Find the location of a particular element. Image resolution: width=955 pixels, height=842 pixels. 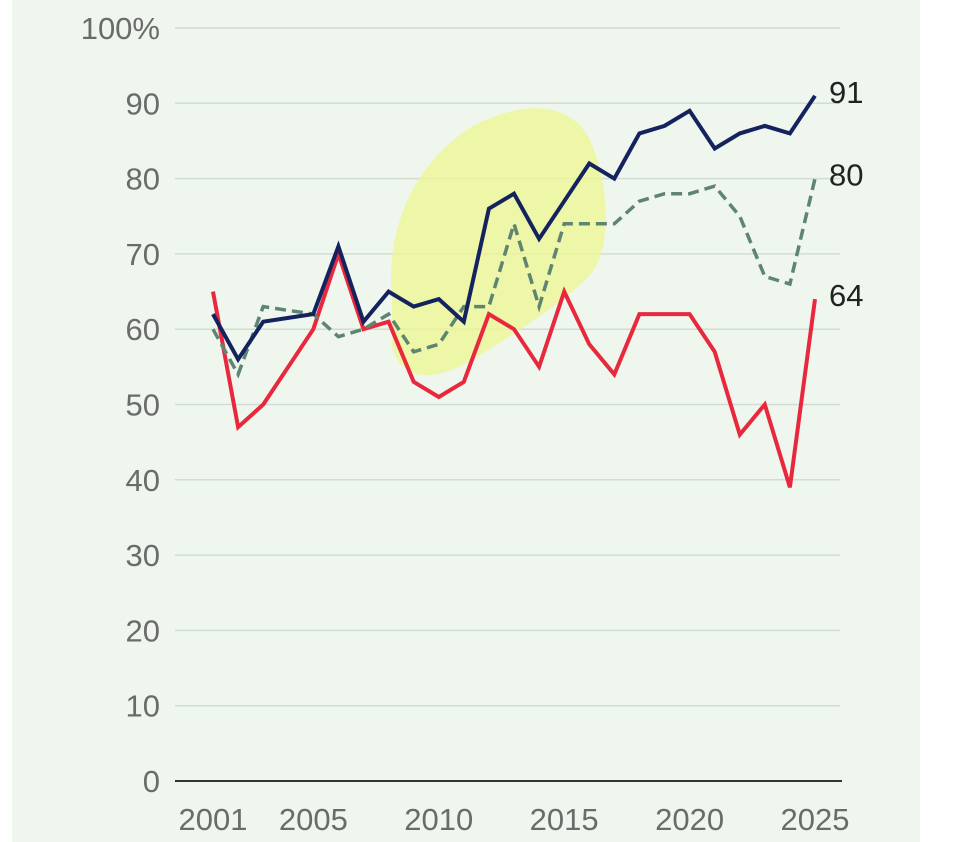

end-label-2: 64 is located at coordinates (846, 295).